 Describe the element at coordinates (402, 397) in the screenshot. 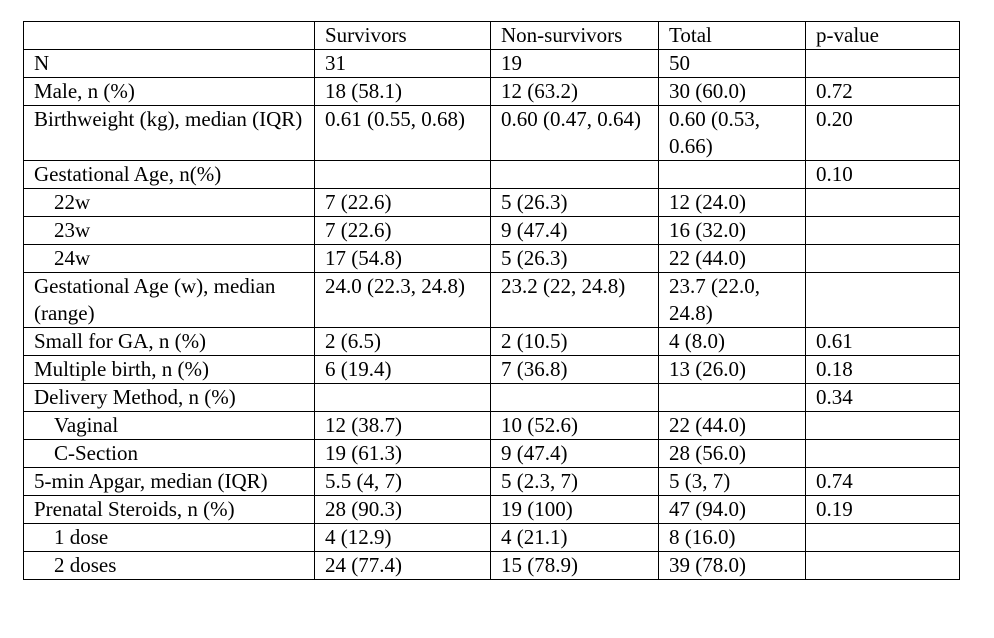

I see `survivors-cell` at that location.